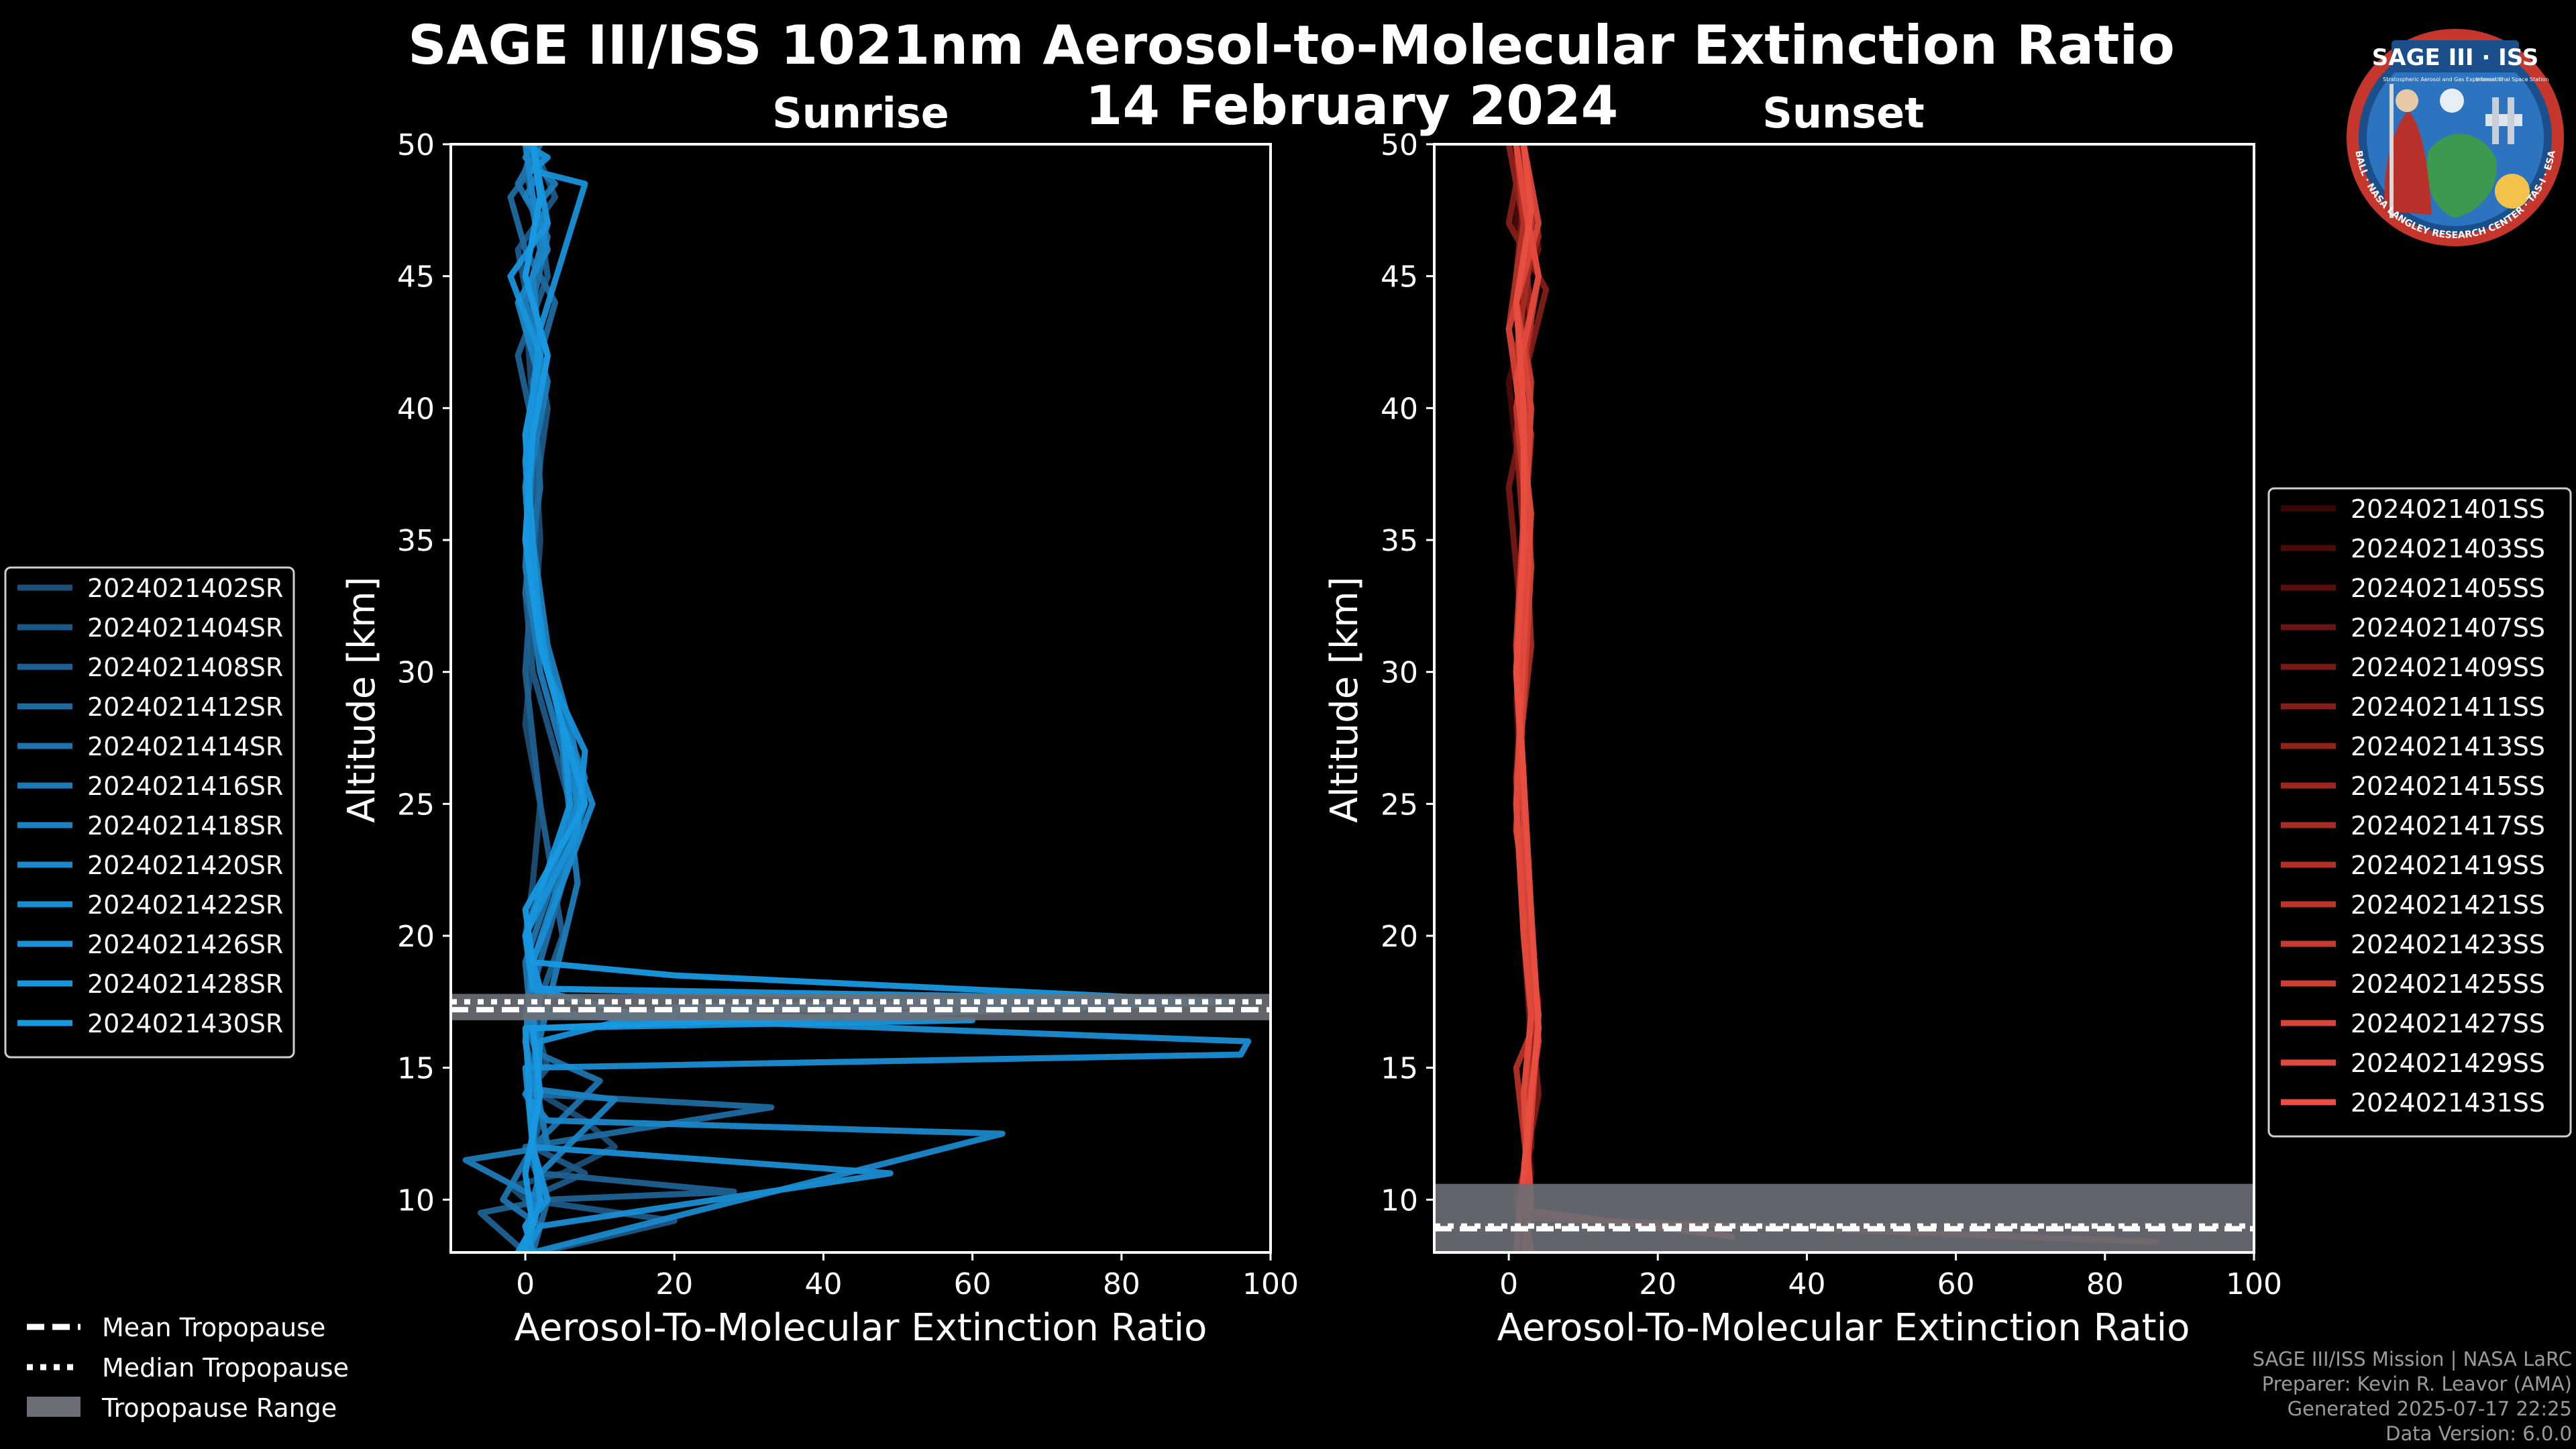  What do you see at coordinates (2448, 1063) in the screenshot?
I see `sunset-legend-entry-label: 2024021429SS` at bounding box center [2448, 1063].